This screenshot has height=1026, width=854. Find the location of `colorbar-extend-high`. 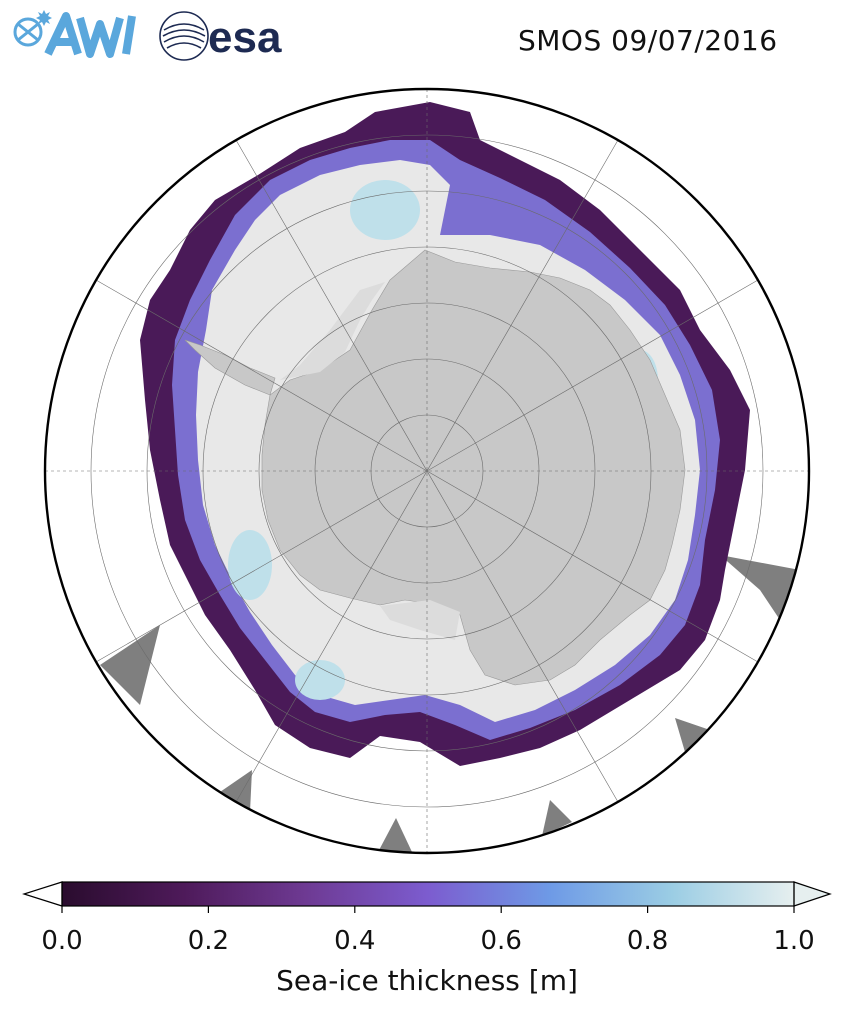

colorbar-extend-high is located at coordinates (812, 894).